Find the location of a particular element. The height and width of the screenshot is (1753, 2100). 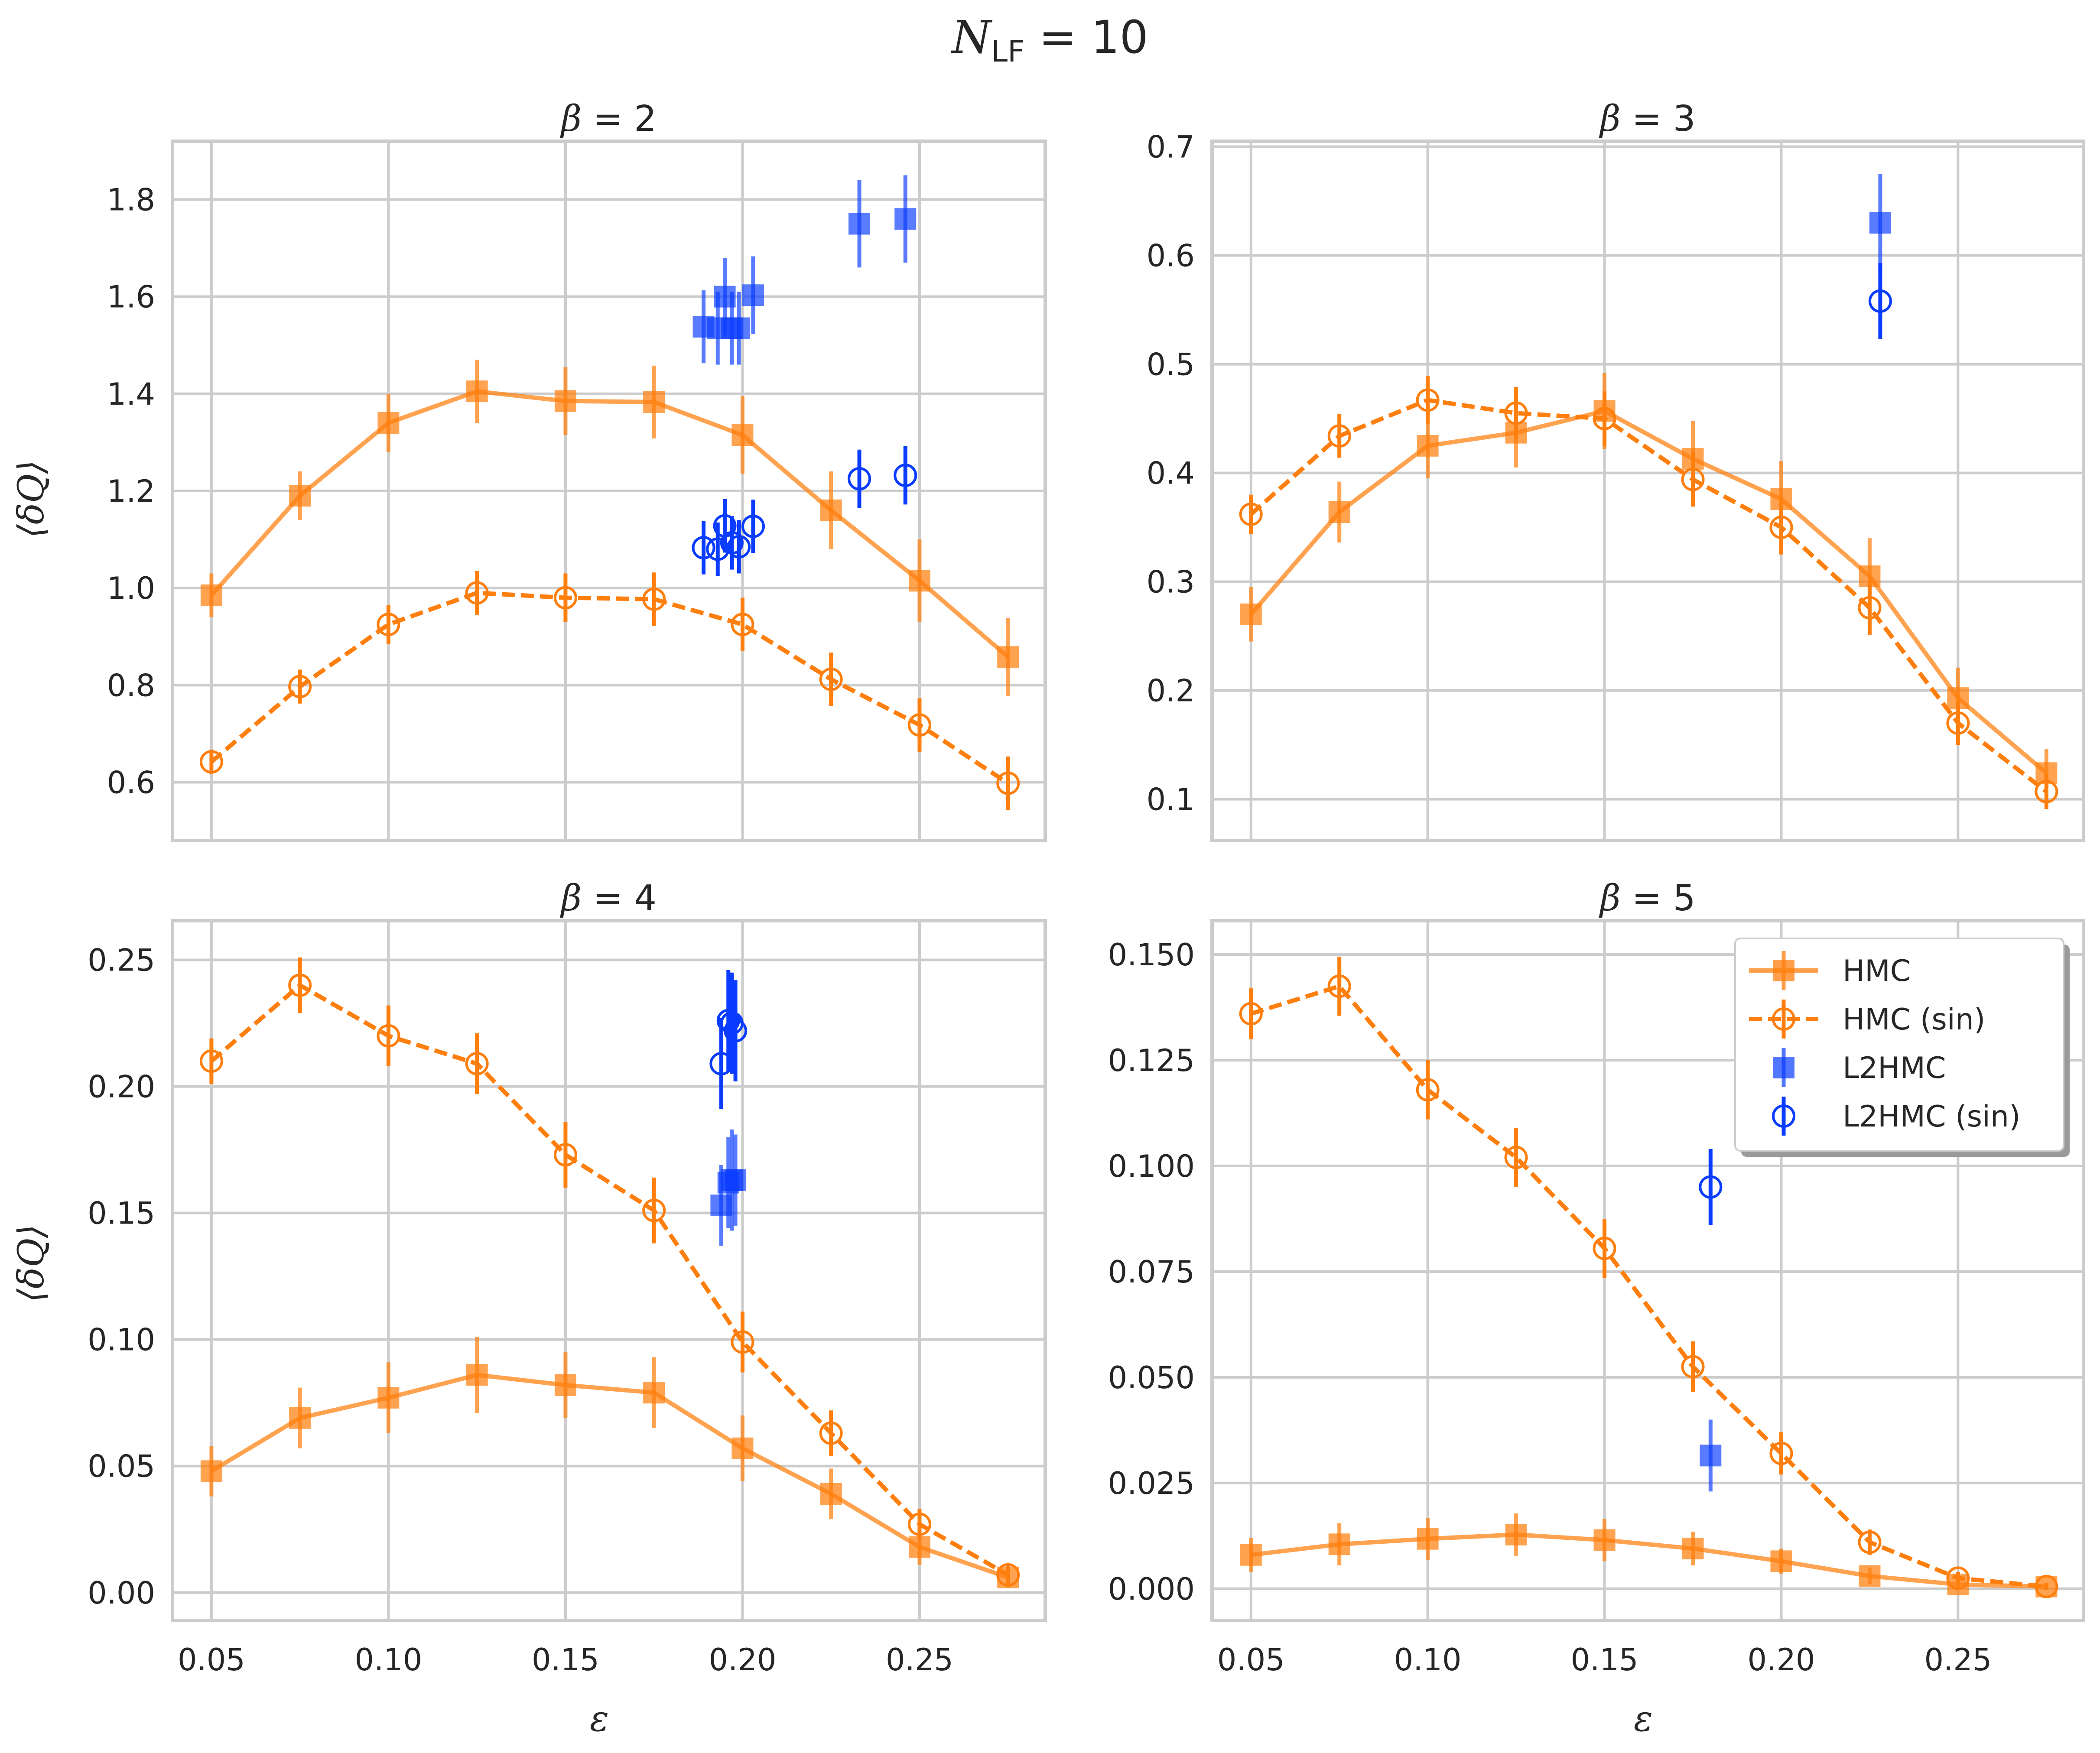

legend-box is located at coordinates (1899, 1045).